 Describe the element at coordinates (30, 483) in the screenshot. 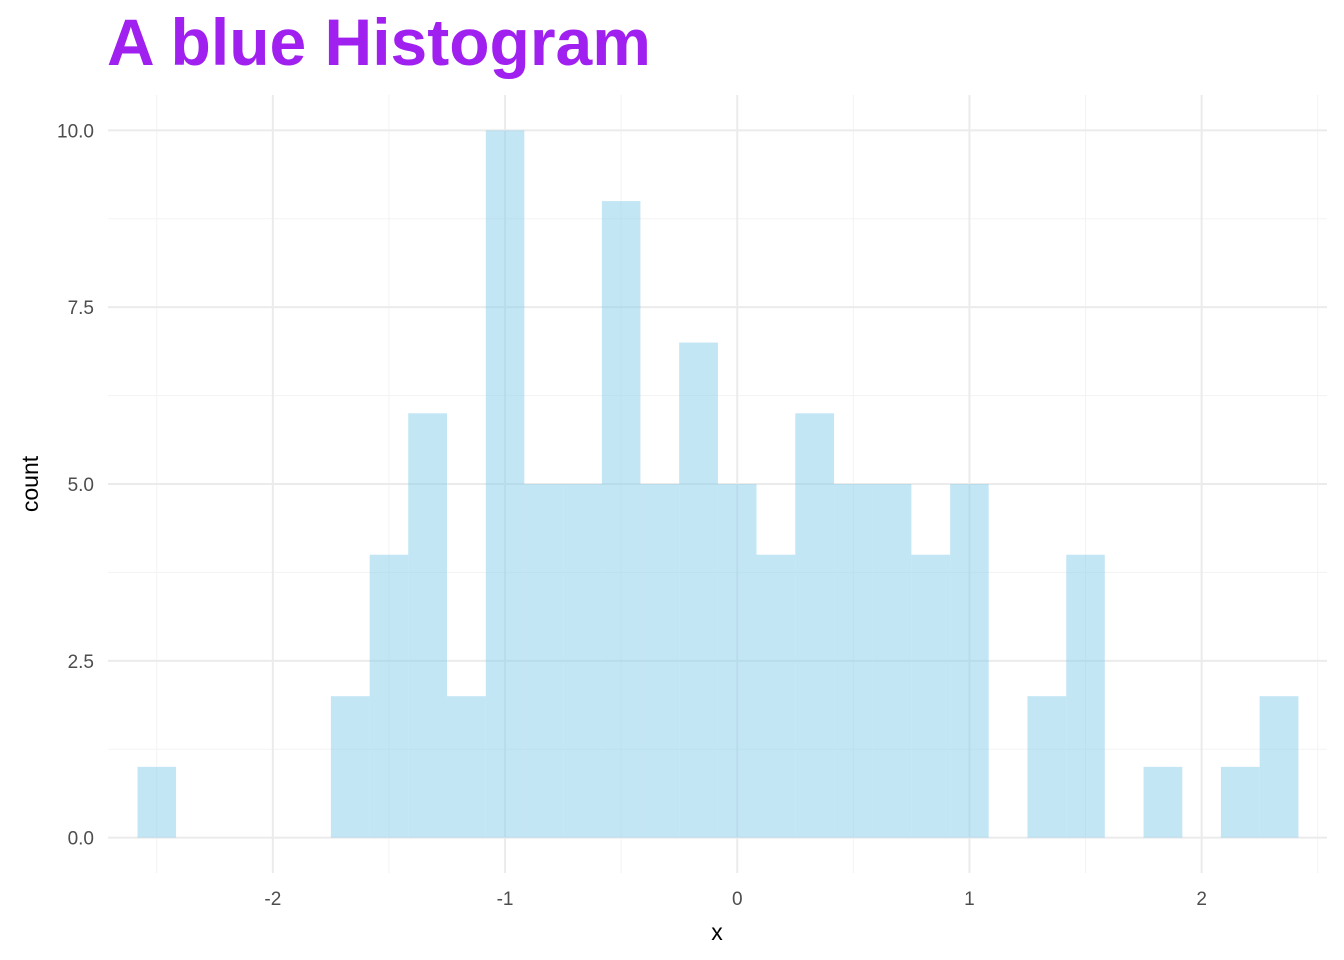

I see `y-axis-title: count` at that location.